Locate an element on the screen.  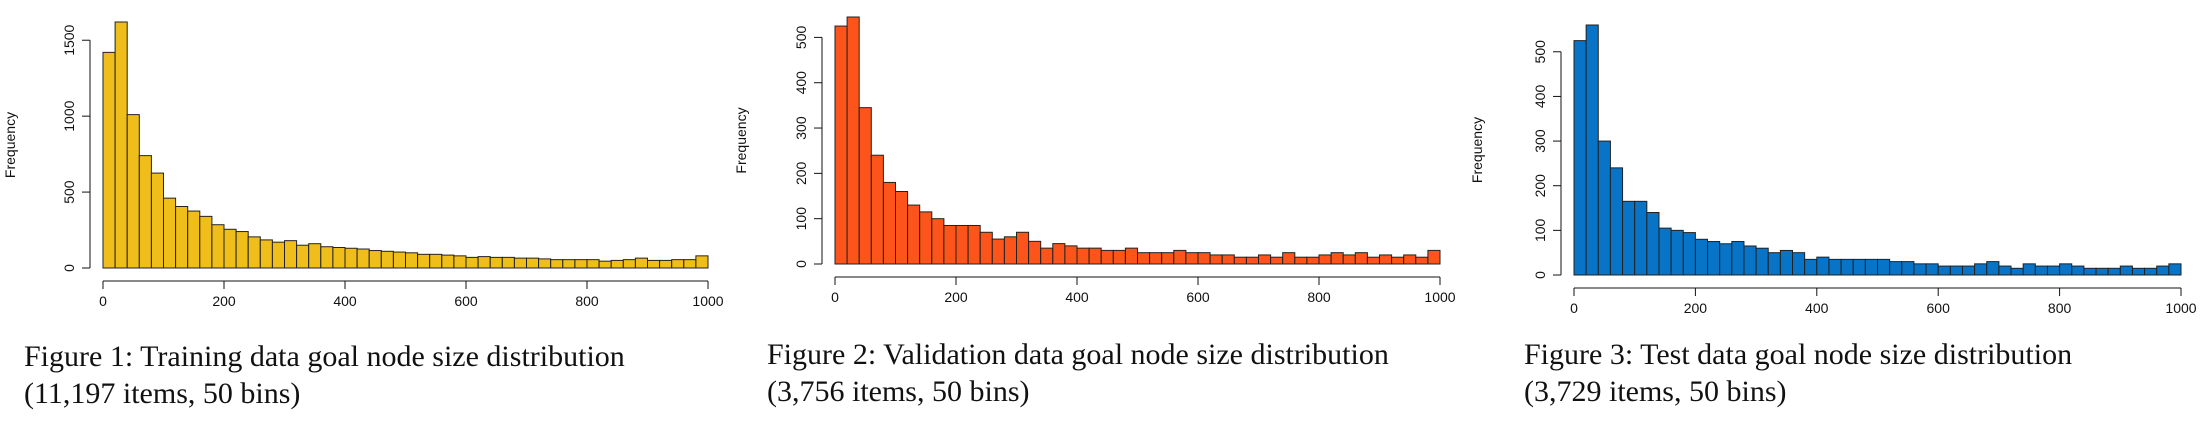
figure-3-x-tick-label: 0 is located at coordinates (1574, 308).